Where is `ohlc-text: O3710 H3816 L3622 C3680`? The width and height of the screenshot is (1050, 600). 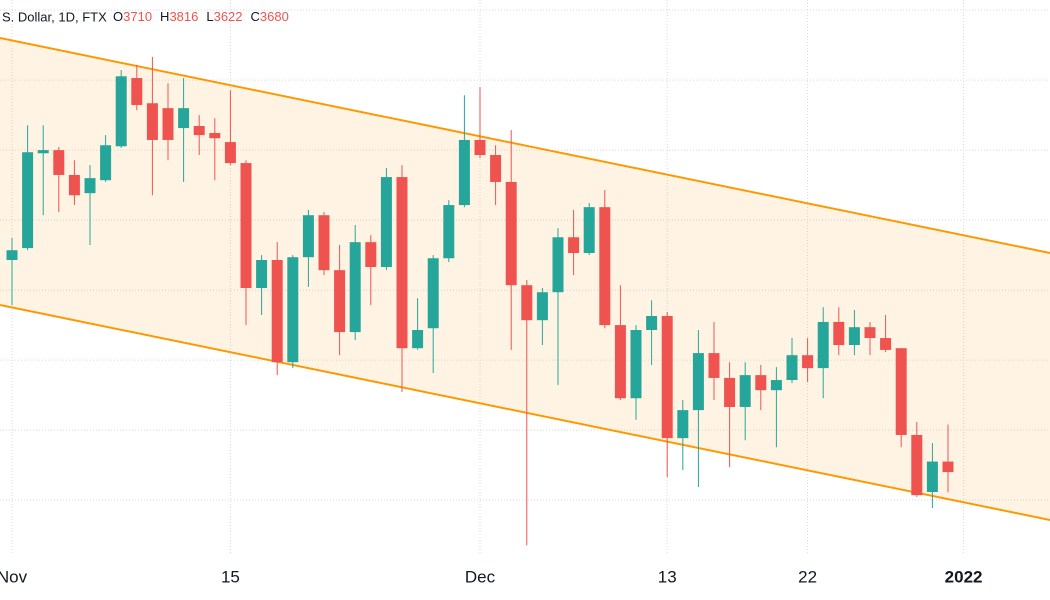
ohlc-text: O3710 H3816 L3622 C3680 is located at coordinates (201, 16).